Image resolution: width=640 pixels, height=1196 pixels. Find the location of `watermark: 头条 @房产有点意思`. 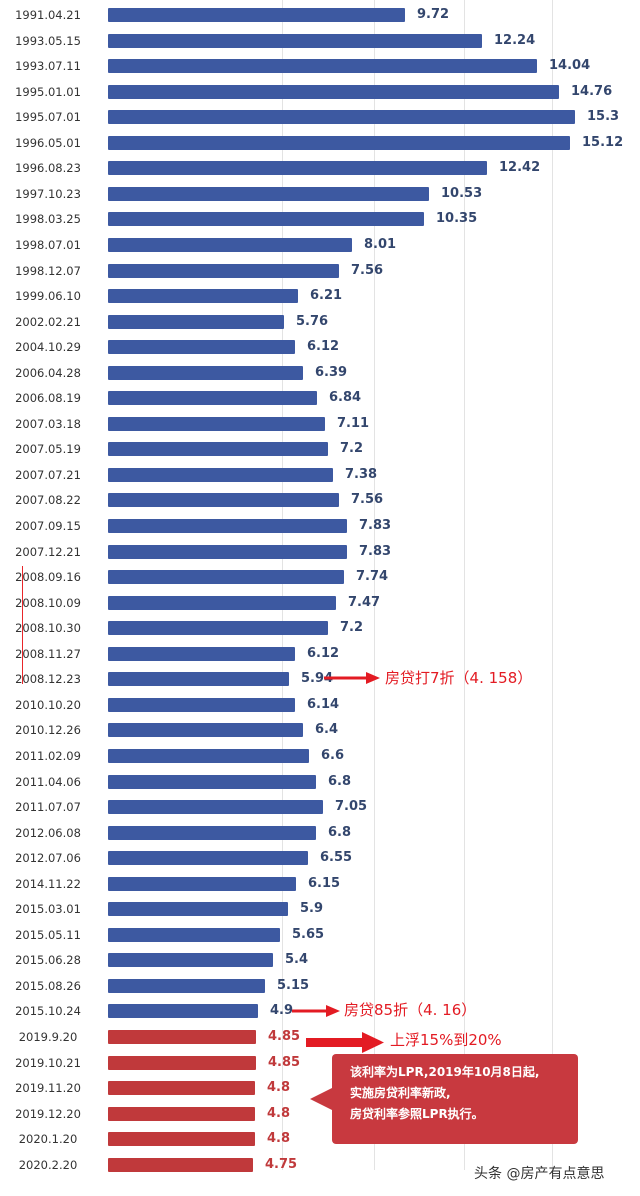

watermark: 头条 @房产有点意思 is located at coordinates (539, 1174).